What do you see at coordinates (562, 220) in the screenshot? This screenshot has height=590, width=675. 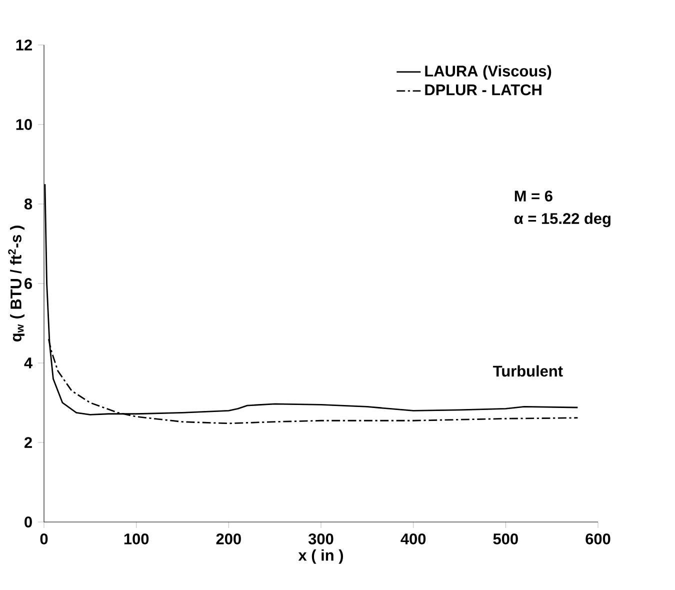 I see `annotation: α = 15.22 deg` at bounding box center [562, 220].